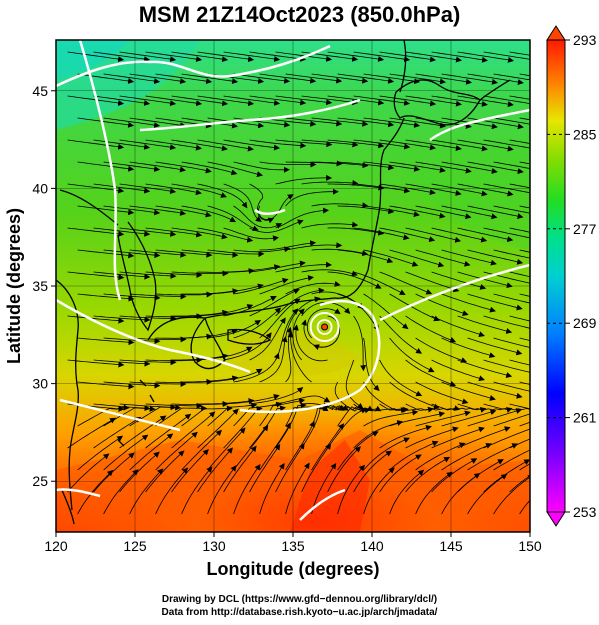 The image size is (599, 625). What do you see at coordinates (585, 323) in the screenshot?
I see `colorbar-tick-label: 269` at bounding box center [585, 323].